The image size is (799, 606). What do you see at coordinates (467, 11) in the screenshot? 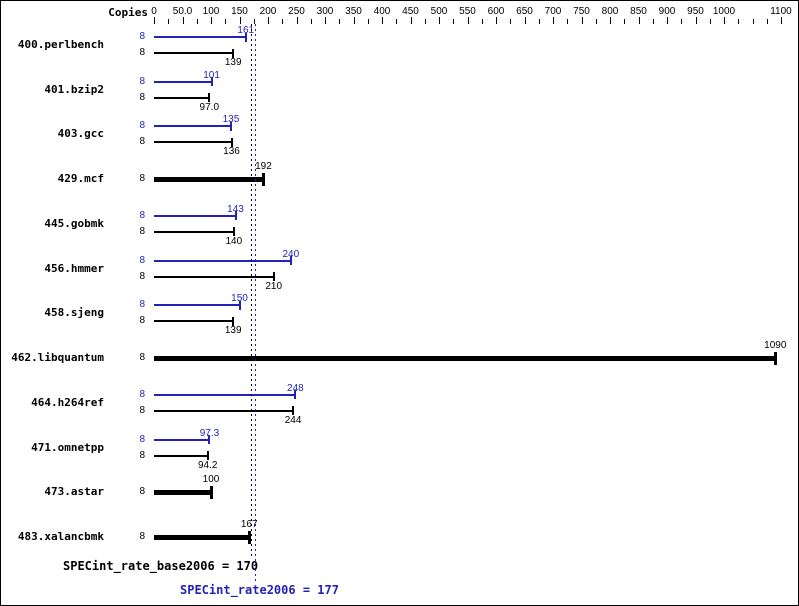
I see `axis-tick-label: 550` at bounding box center [467, 11].